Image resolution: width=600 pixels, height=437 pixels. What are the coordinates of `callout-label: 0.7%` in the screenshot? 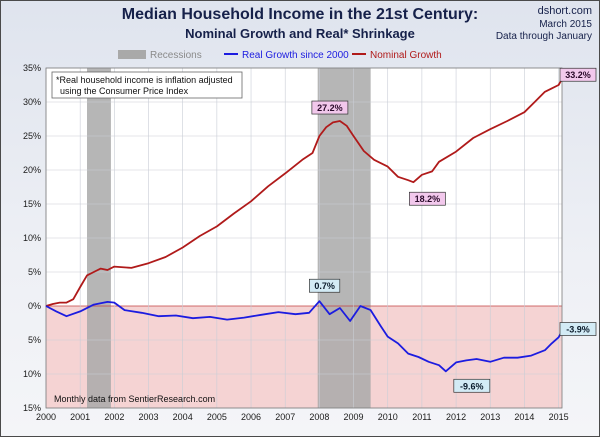 It's located at (324, 286).